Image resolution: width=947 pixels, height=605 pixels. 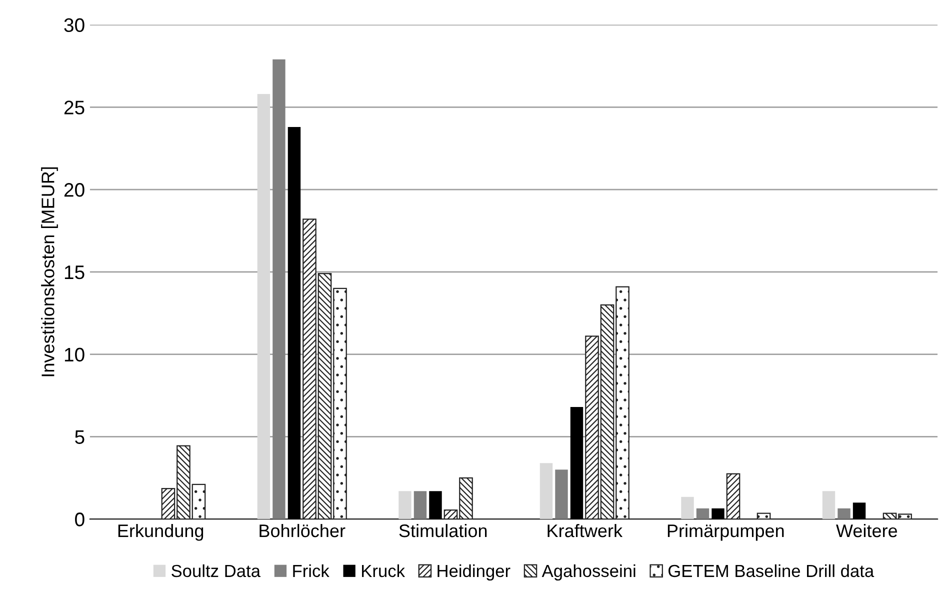 What do you see at coordinates (79, 437) in the screenshot?
I see `y-tick-label: 5` at bounding box center [79, 437].